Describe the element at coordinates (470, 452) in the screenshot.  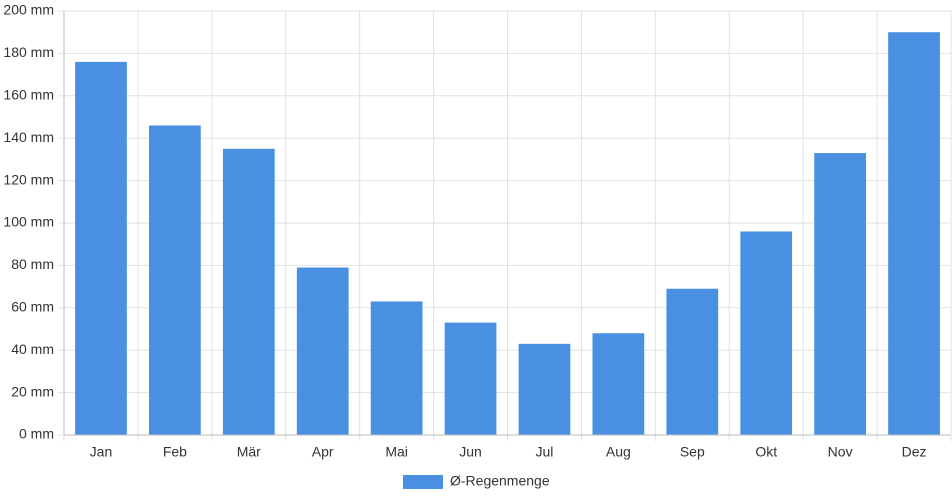
I see `x-tick-label: Jun` at that location.